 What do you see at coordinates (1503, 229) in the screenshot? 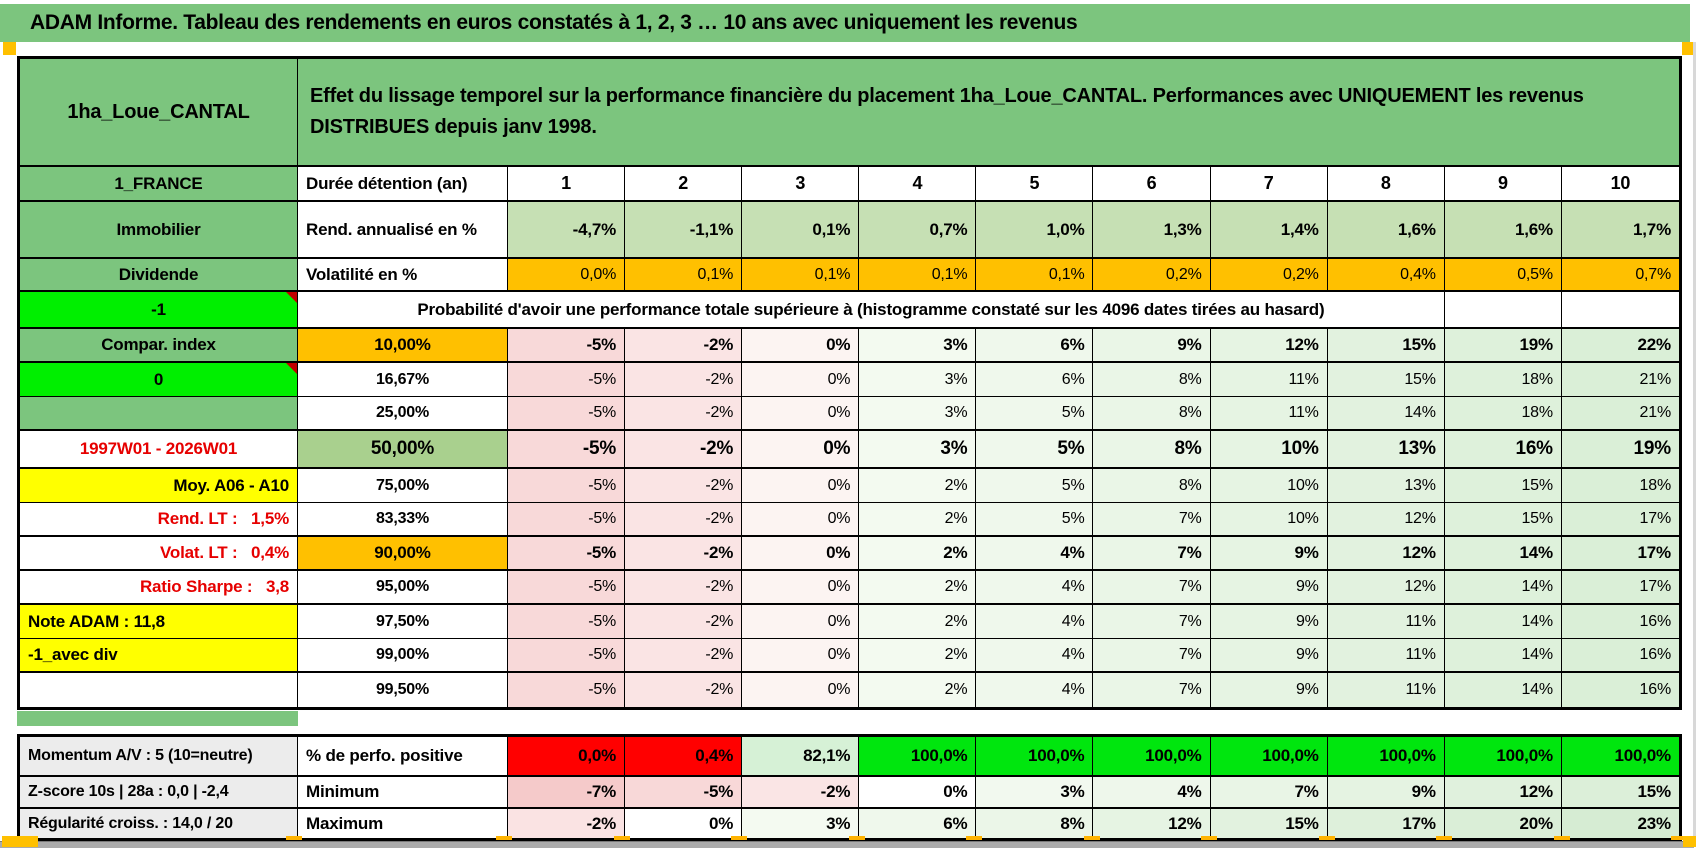
I see `data-cell: 1,6%` at bounding box center [1503, 229].